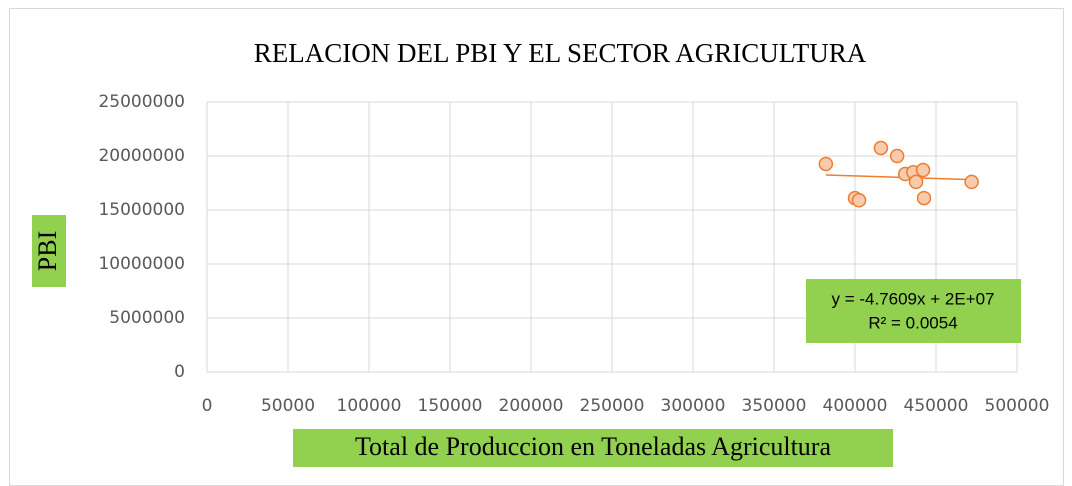 Image resolution: width=1072 pixels, height=486 pixels. I want to click on trendline-r2: R² = 0.0054, so click(912, 322).